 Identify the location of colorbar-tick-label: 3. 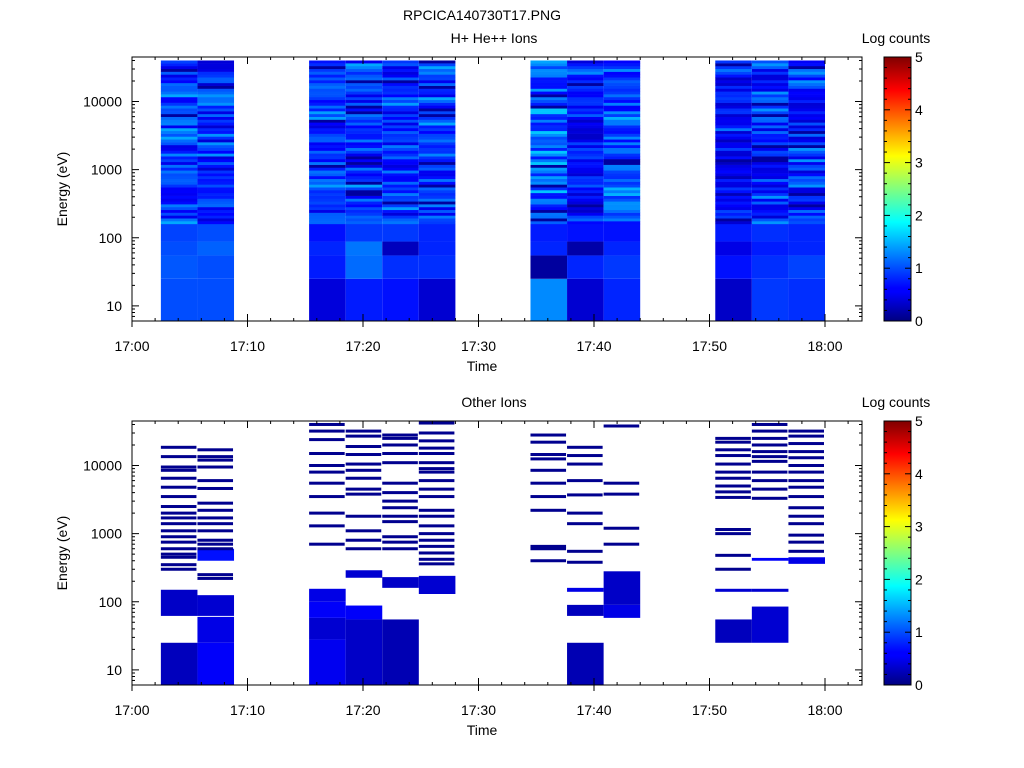
(919, 163).